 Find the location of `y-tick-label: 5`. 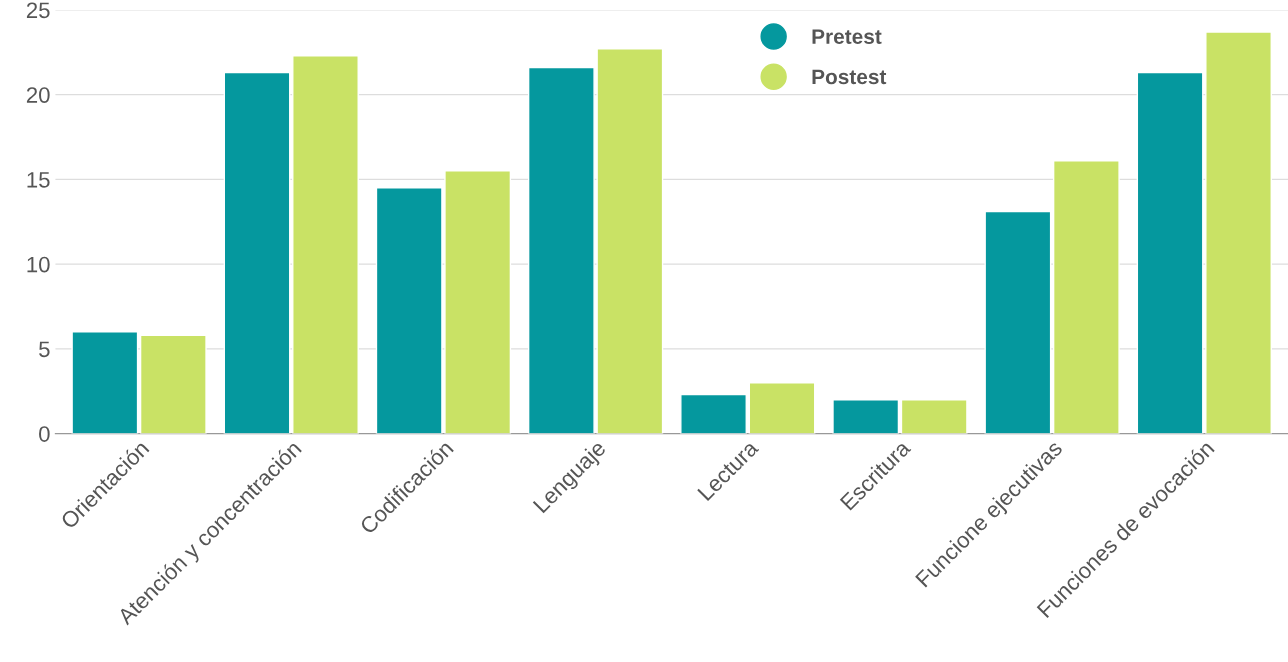

y-tick-label: 5 is located at coordinates (44, 349).